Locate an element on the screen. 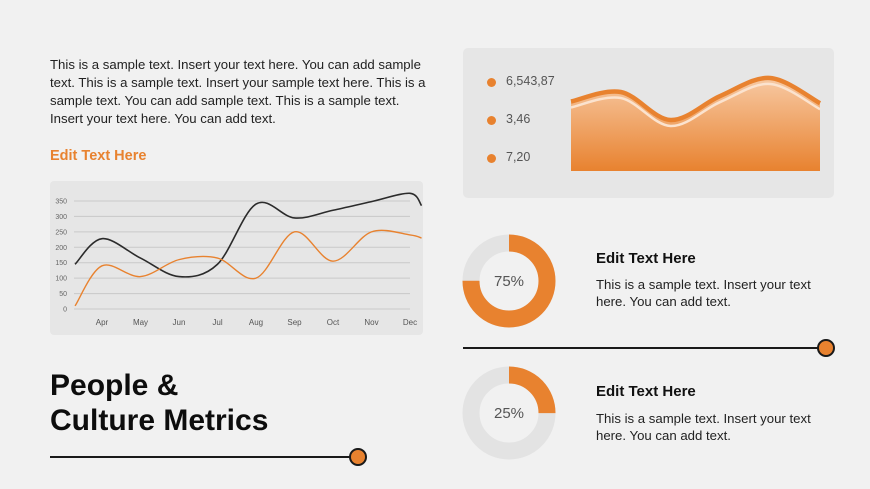 This screenshot has height=489, width=870. x-tick-label: Jul is located at coordinates (217, 322).